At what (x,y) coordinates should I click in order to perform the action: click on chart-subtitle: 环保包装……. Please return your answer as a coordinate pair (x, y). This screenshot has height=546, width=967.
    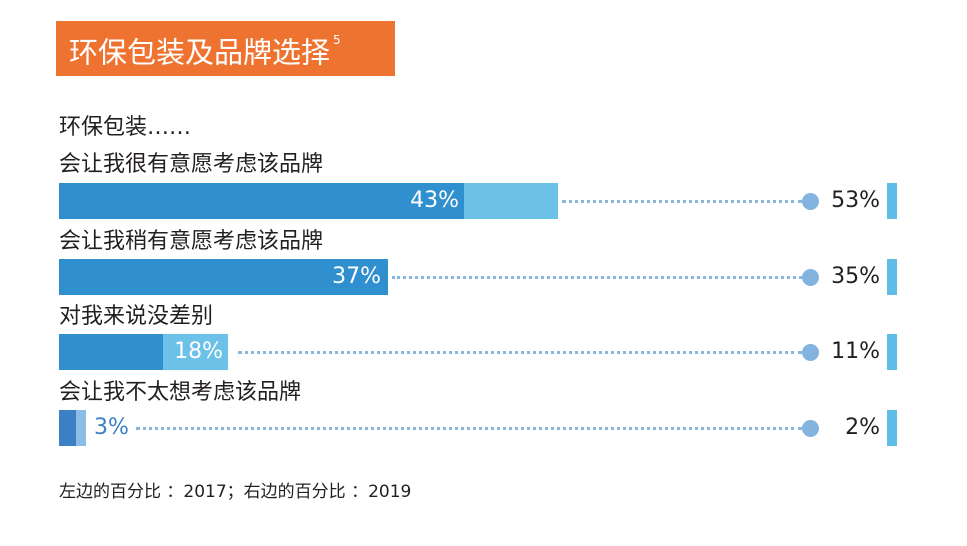
    Looking at the image, I should click on (125, 127).